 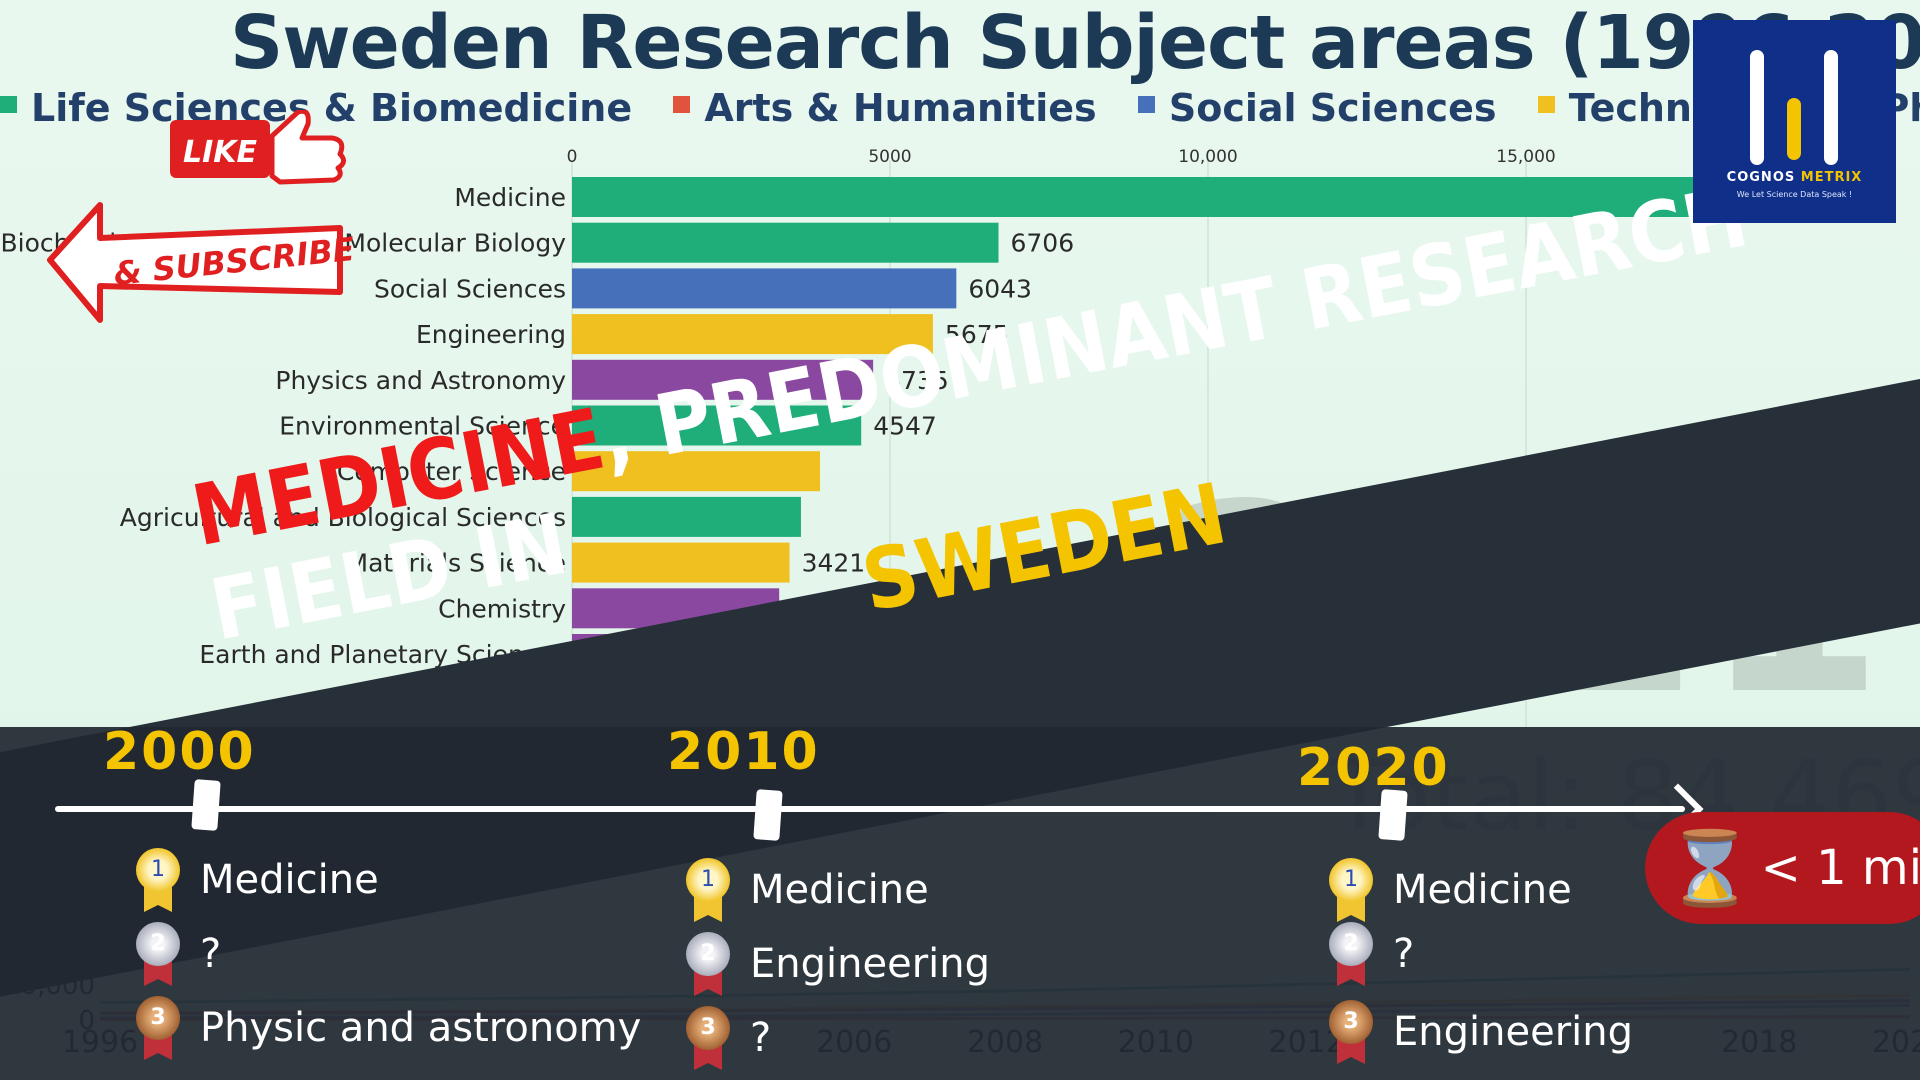 I want to click on category-label: Chemistry, so click(x=502, y=608).